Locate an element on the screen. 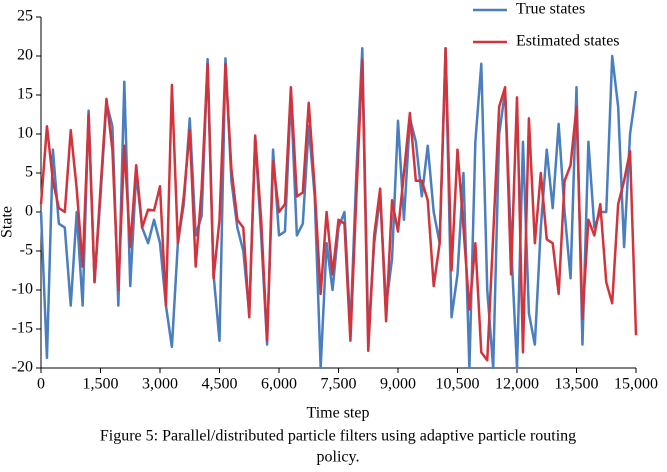  x-tick-label: 7,500 is located at coordinates (339, 384).